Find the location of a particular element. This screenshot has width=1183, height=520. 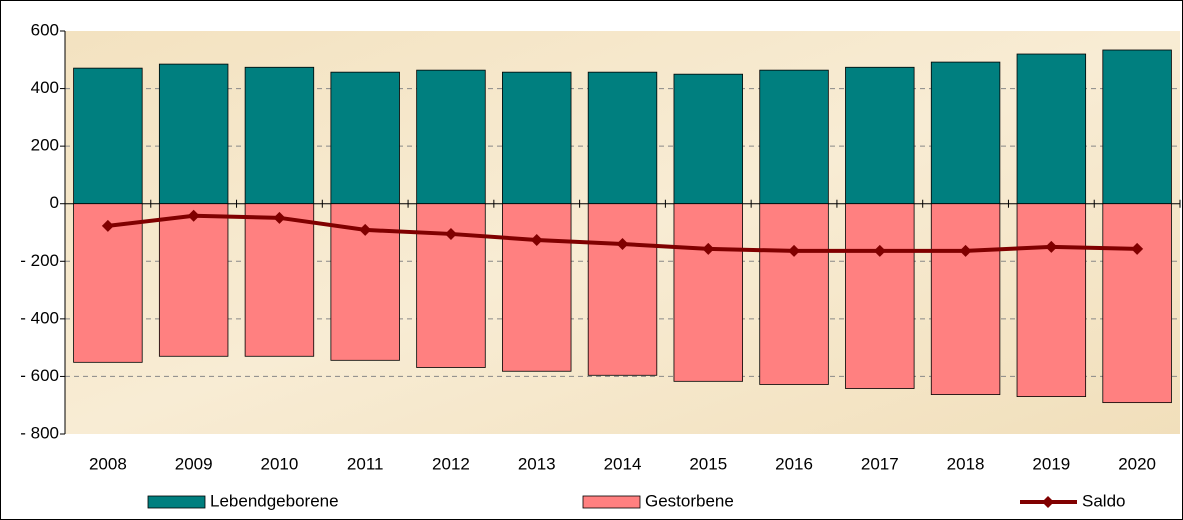

y-tick-label: - 400 is located at coordinates (39, 317).